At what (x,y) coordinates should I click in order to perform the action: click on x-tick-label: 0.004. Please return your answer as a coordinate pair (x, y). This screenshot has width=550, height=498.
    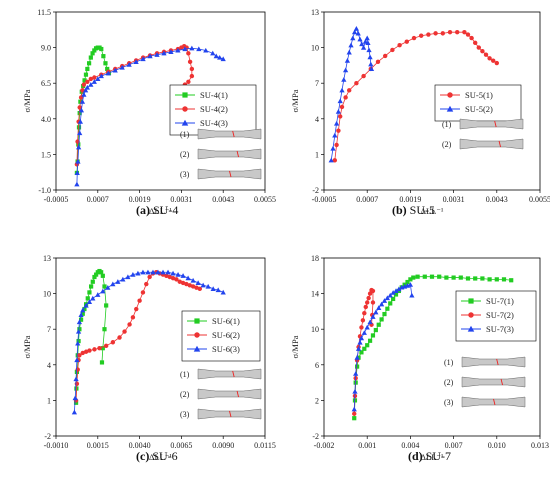
    Looking at the image, I should click on (410, 445).